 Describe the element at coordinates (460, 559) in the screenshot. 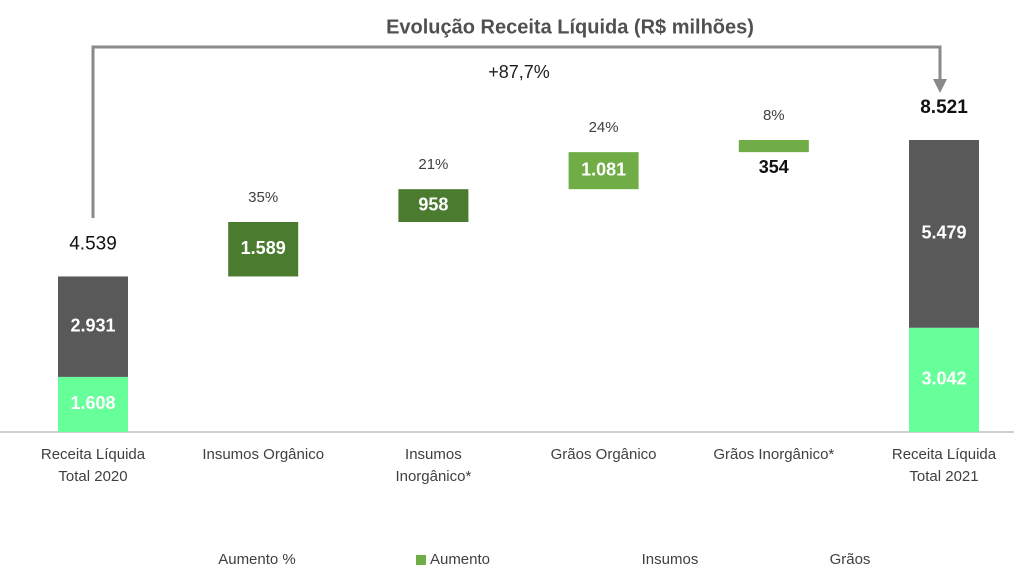

I see `legend-label: Aumento` at that location.